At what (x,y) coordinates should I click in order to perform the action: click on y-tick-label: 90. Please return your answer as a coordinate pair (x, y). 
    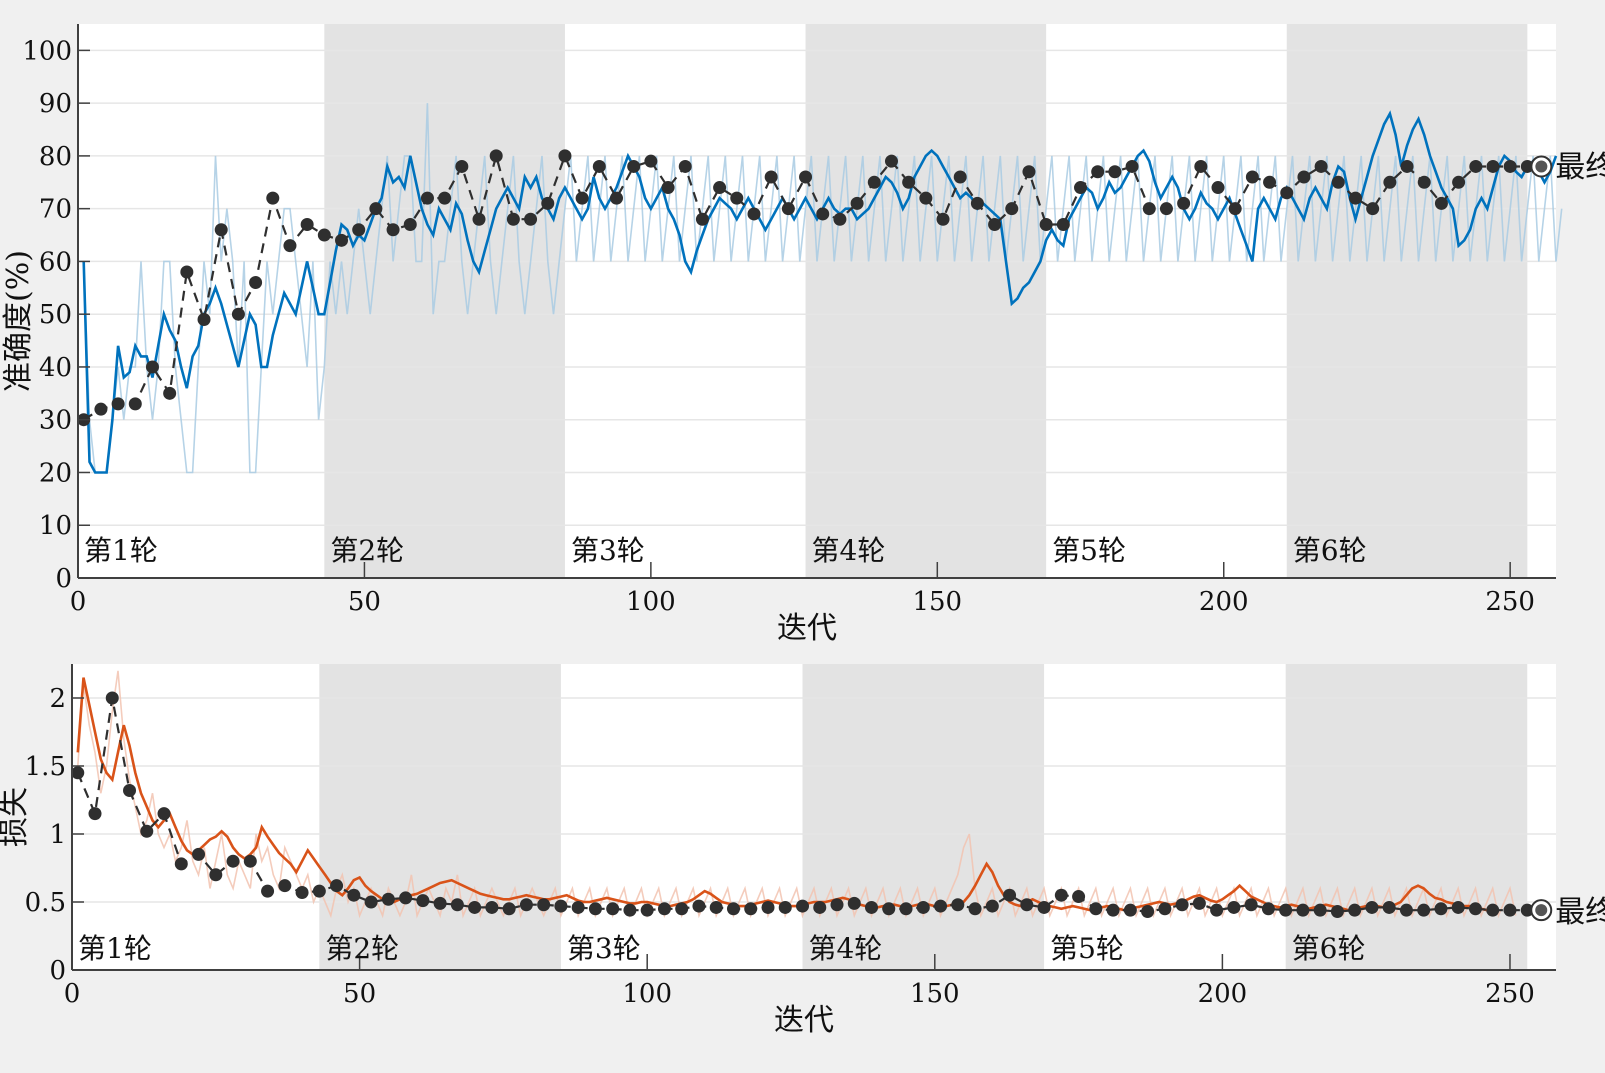
    Looking at the image, I should click on (55, 104).